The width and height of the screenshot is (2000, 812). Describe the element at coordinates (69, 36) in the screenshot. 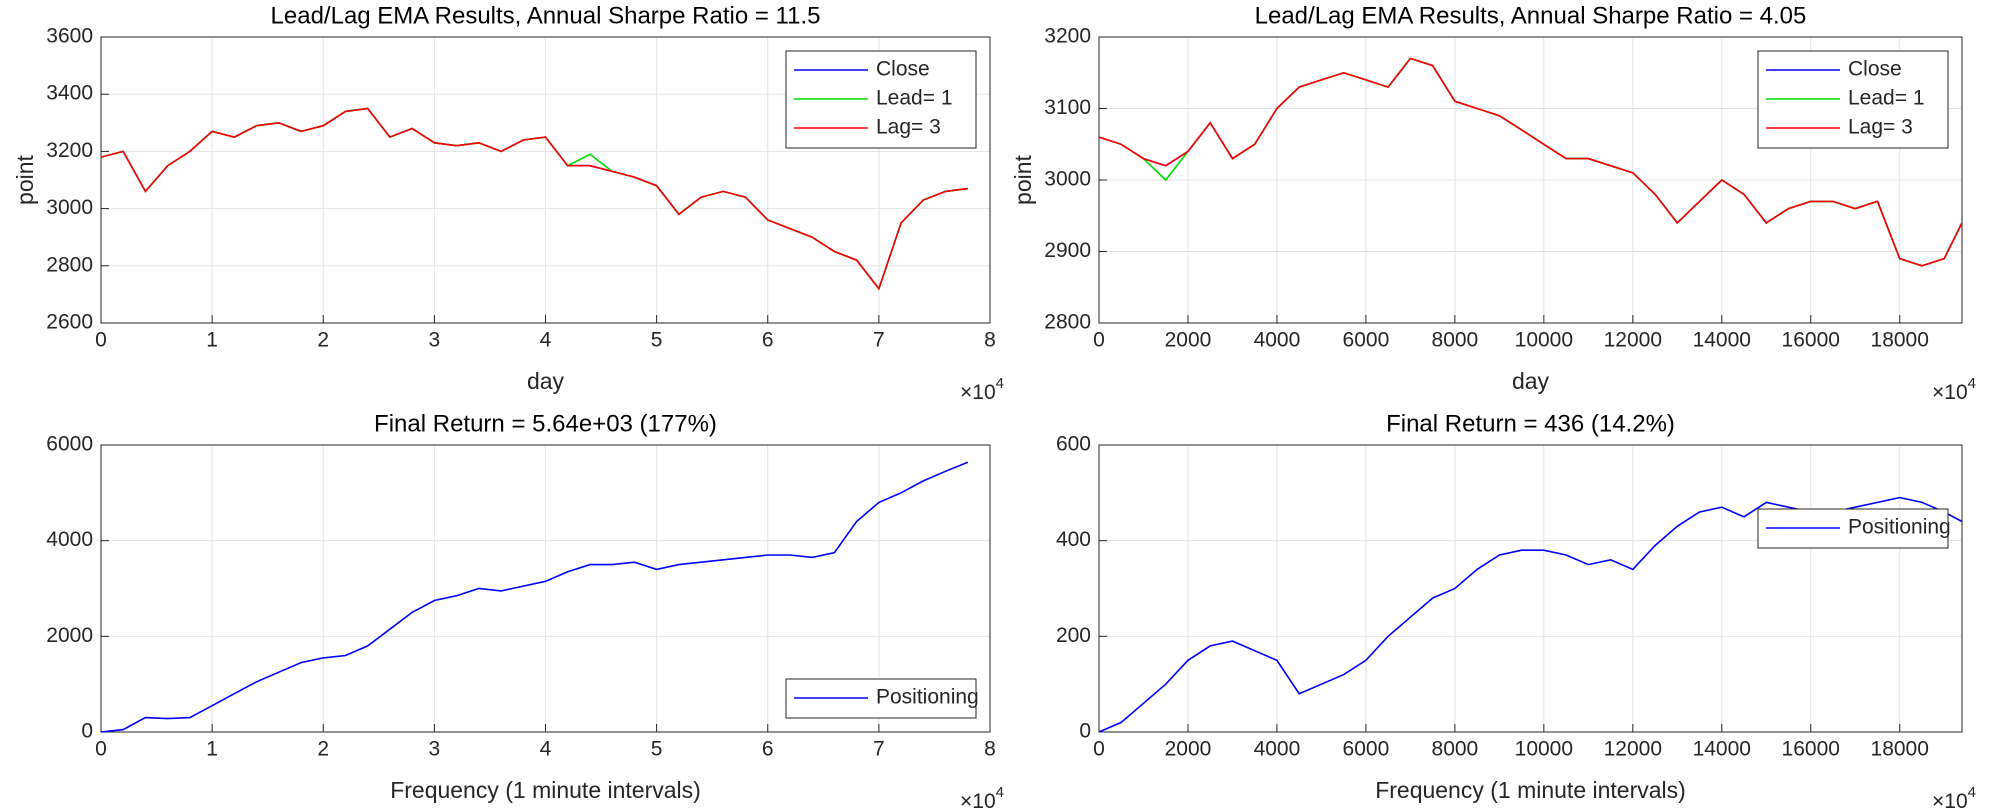

I see `y-tick-label: 3600` at that location.